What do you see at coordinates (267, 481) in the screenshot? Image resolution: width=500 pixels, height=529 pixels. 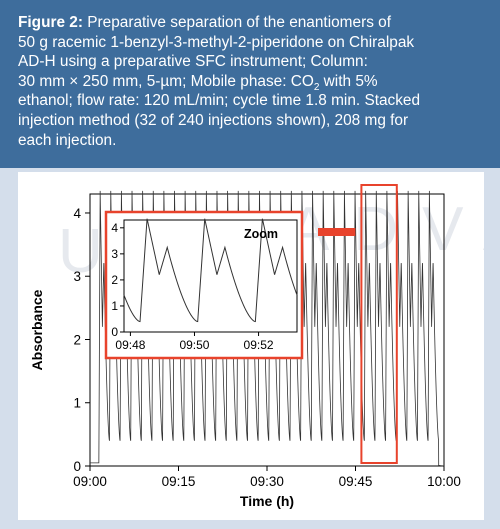 I see `x-tick-label: 09:30` at bounding box center [267, 481].